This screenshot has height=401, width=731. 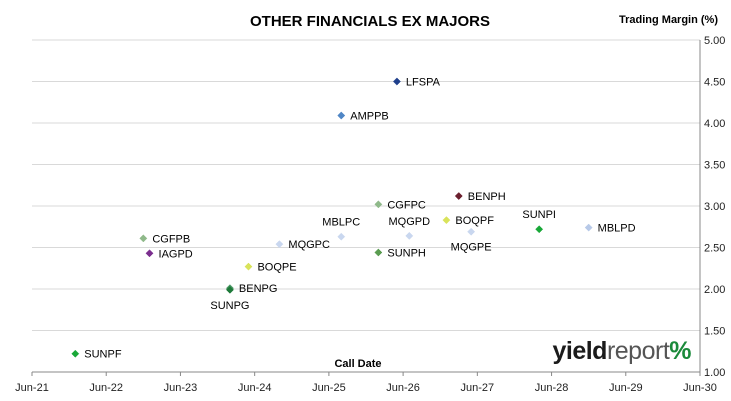 What do you see at coordinates (410, 222) in the screenshot?
I see `point-label-mqgpd: MQGPD` at bounding box center [410, 222].